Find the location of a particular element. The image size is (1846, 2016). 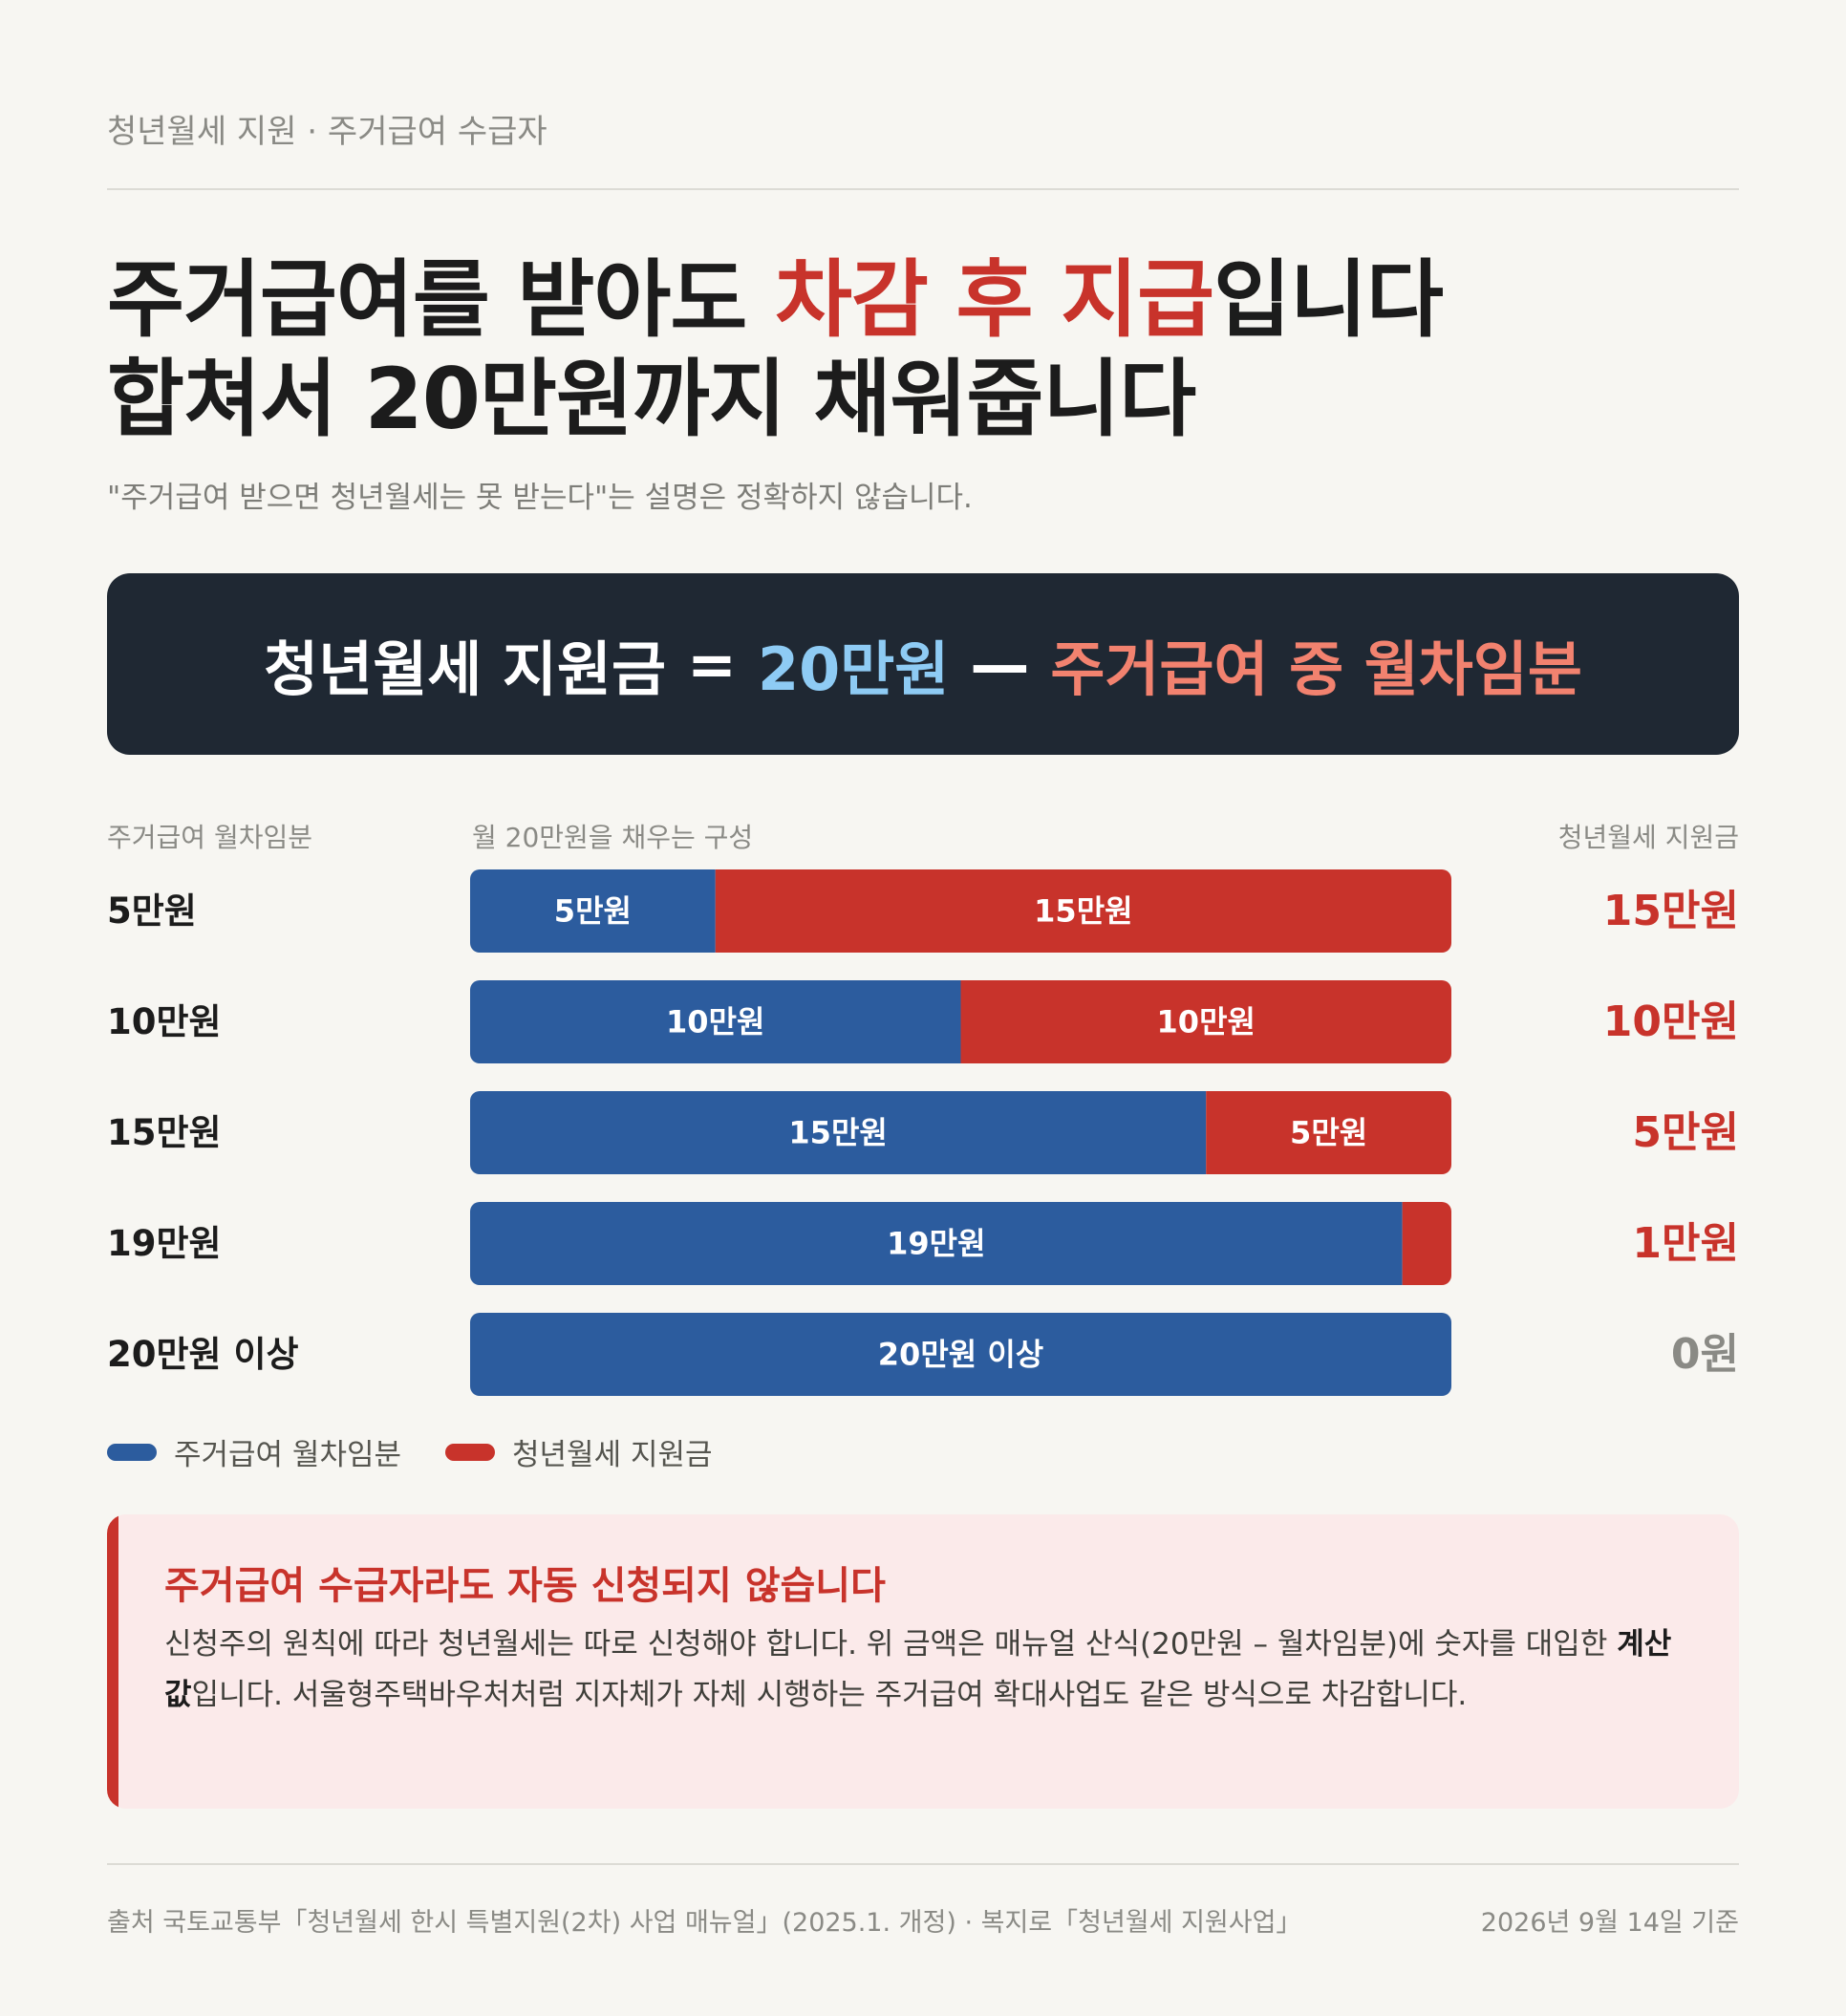

kicker: 청년월세 지원 · 주거급여 수급자 is located at coordinates (327, 132).